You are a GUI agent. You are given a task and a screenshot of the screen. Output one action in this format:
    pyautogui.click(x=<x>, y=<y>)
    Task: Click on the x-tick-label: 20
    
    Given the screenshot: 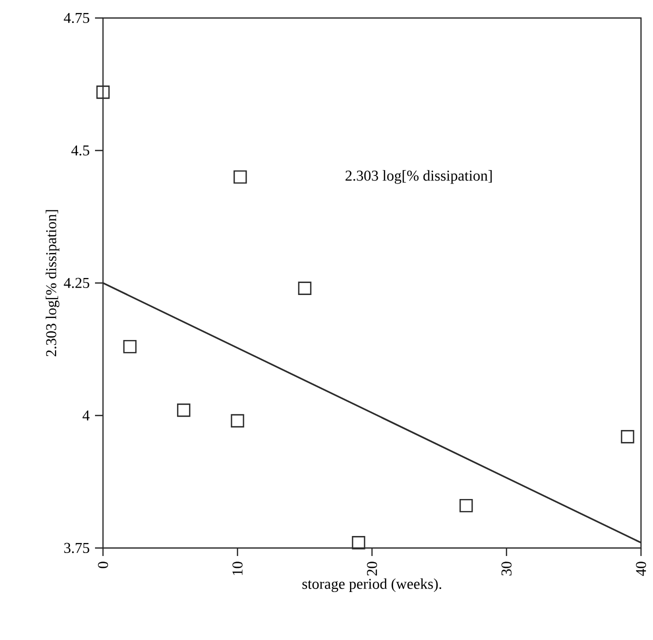 What is the action you would take?
    pyautogui.click(x=372, y=569)
    